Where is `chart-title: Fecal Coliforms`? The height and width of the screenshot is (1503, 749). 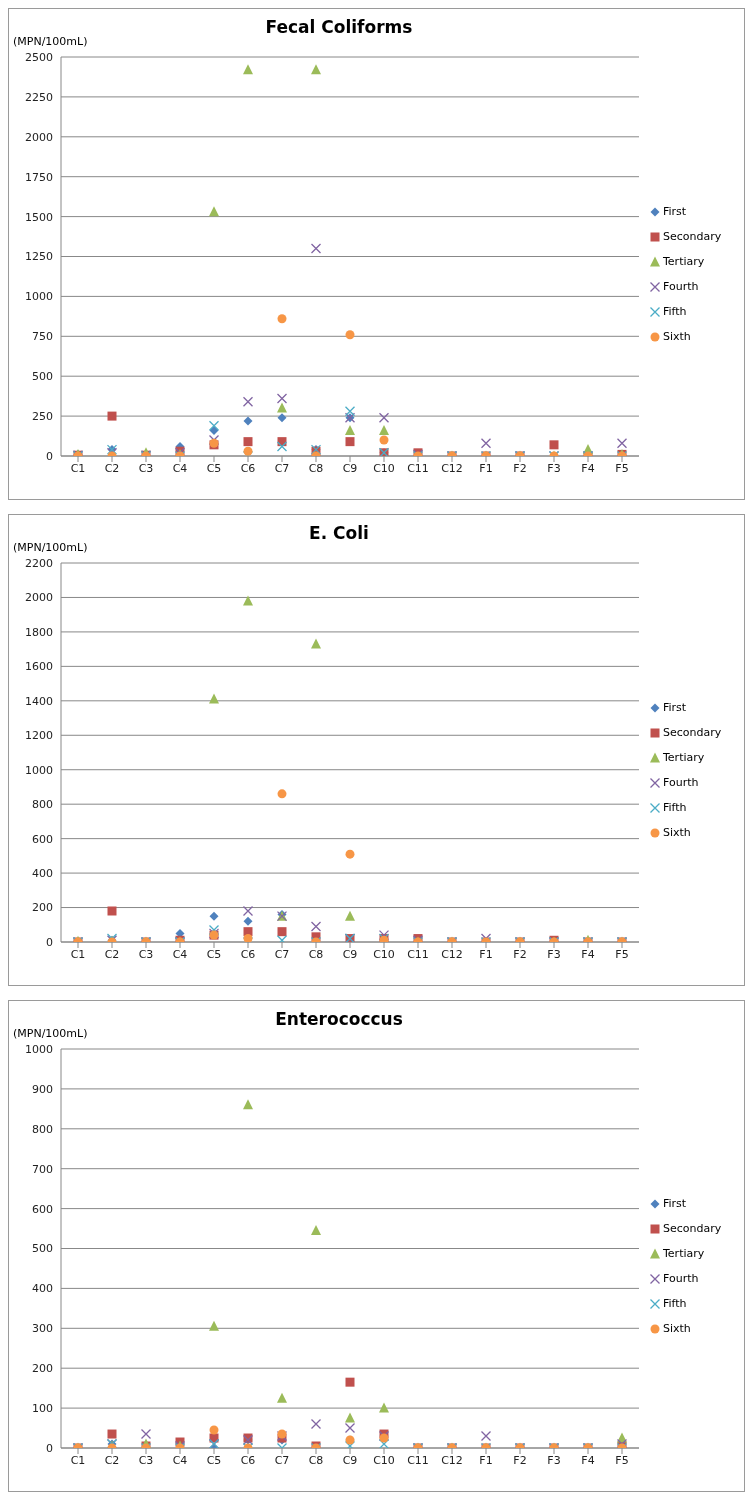
chart-title: Fecal Coliforms is located at coordinates (339, 27).